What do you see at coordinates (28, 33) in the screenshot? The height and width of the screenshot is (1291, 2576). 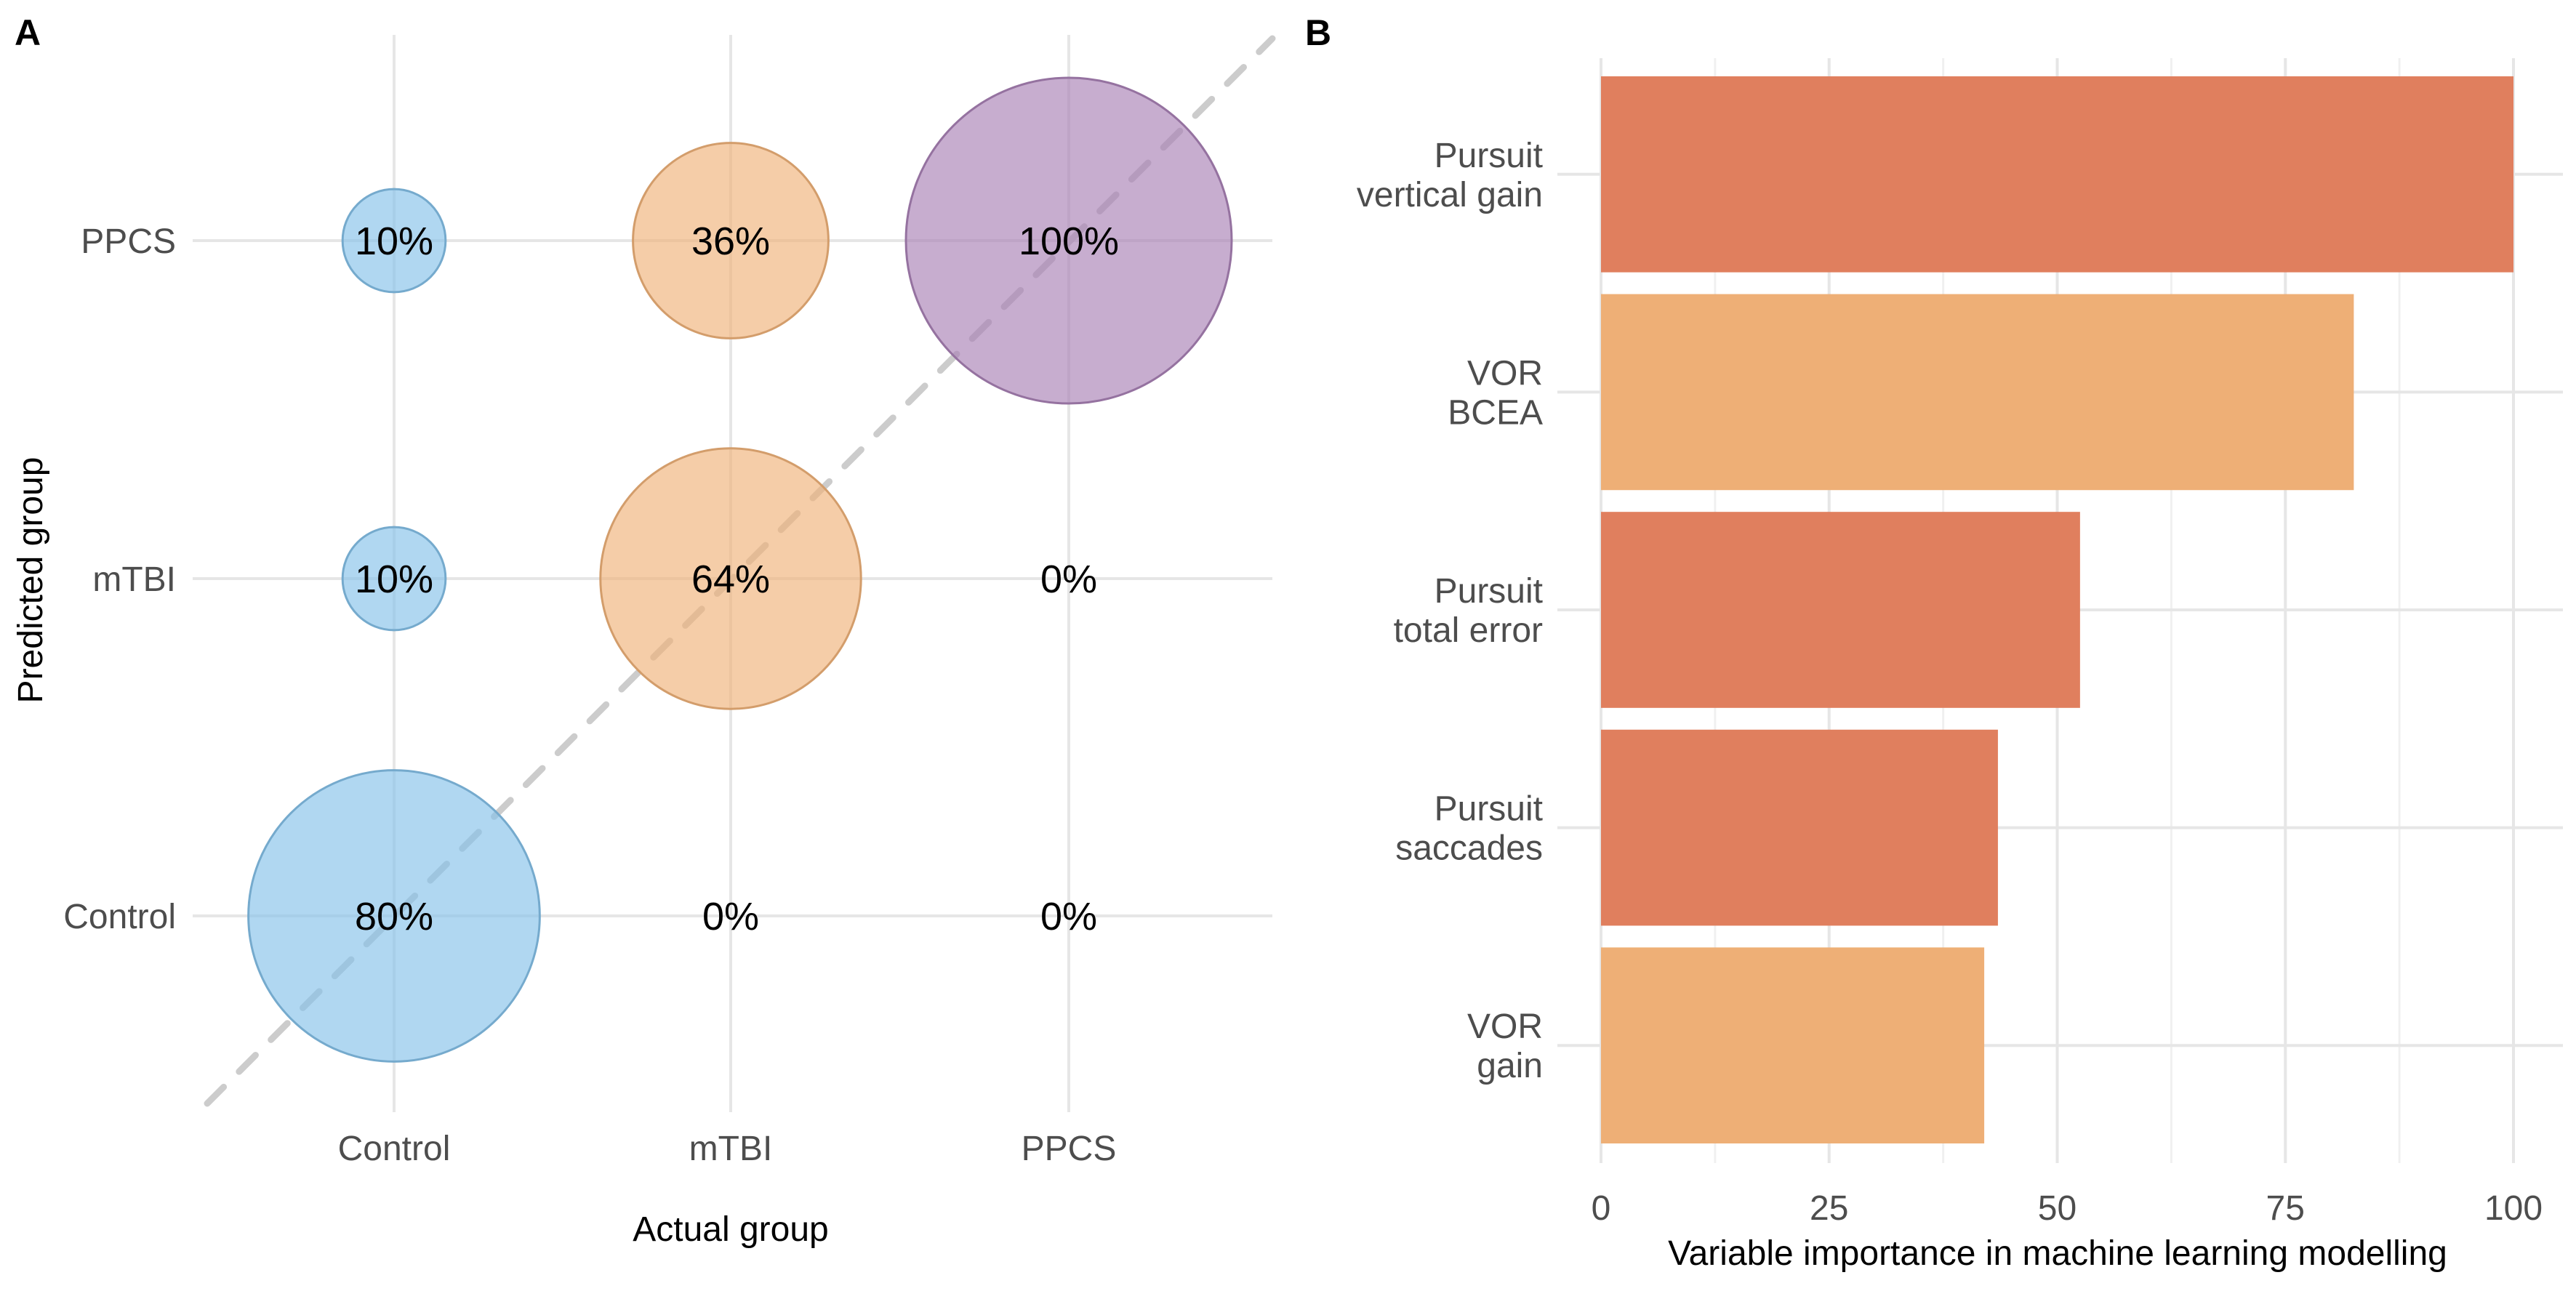 I see `panel-a-letter: A` at bounding box center [28, 33].